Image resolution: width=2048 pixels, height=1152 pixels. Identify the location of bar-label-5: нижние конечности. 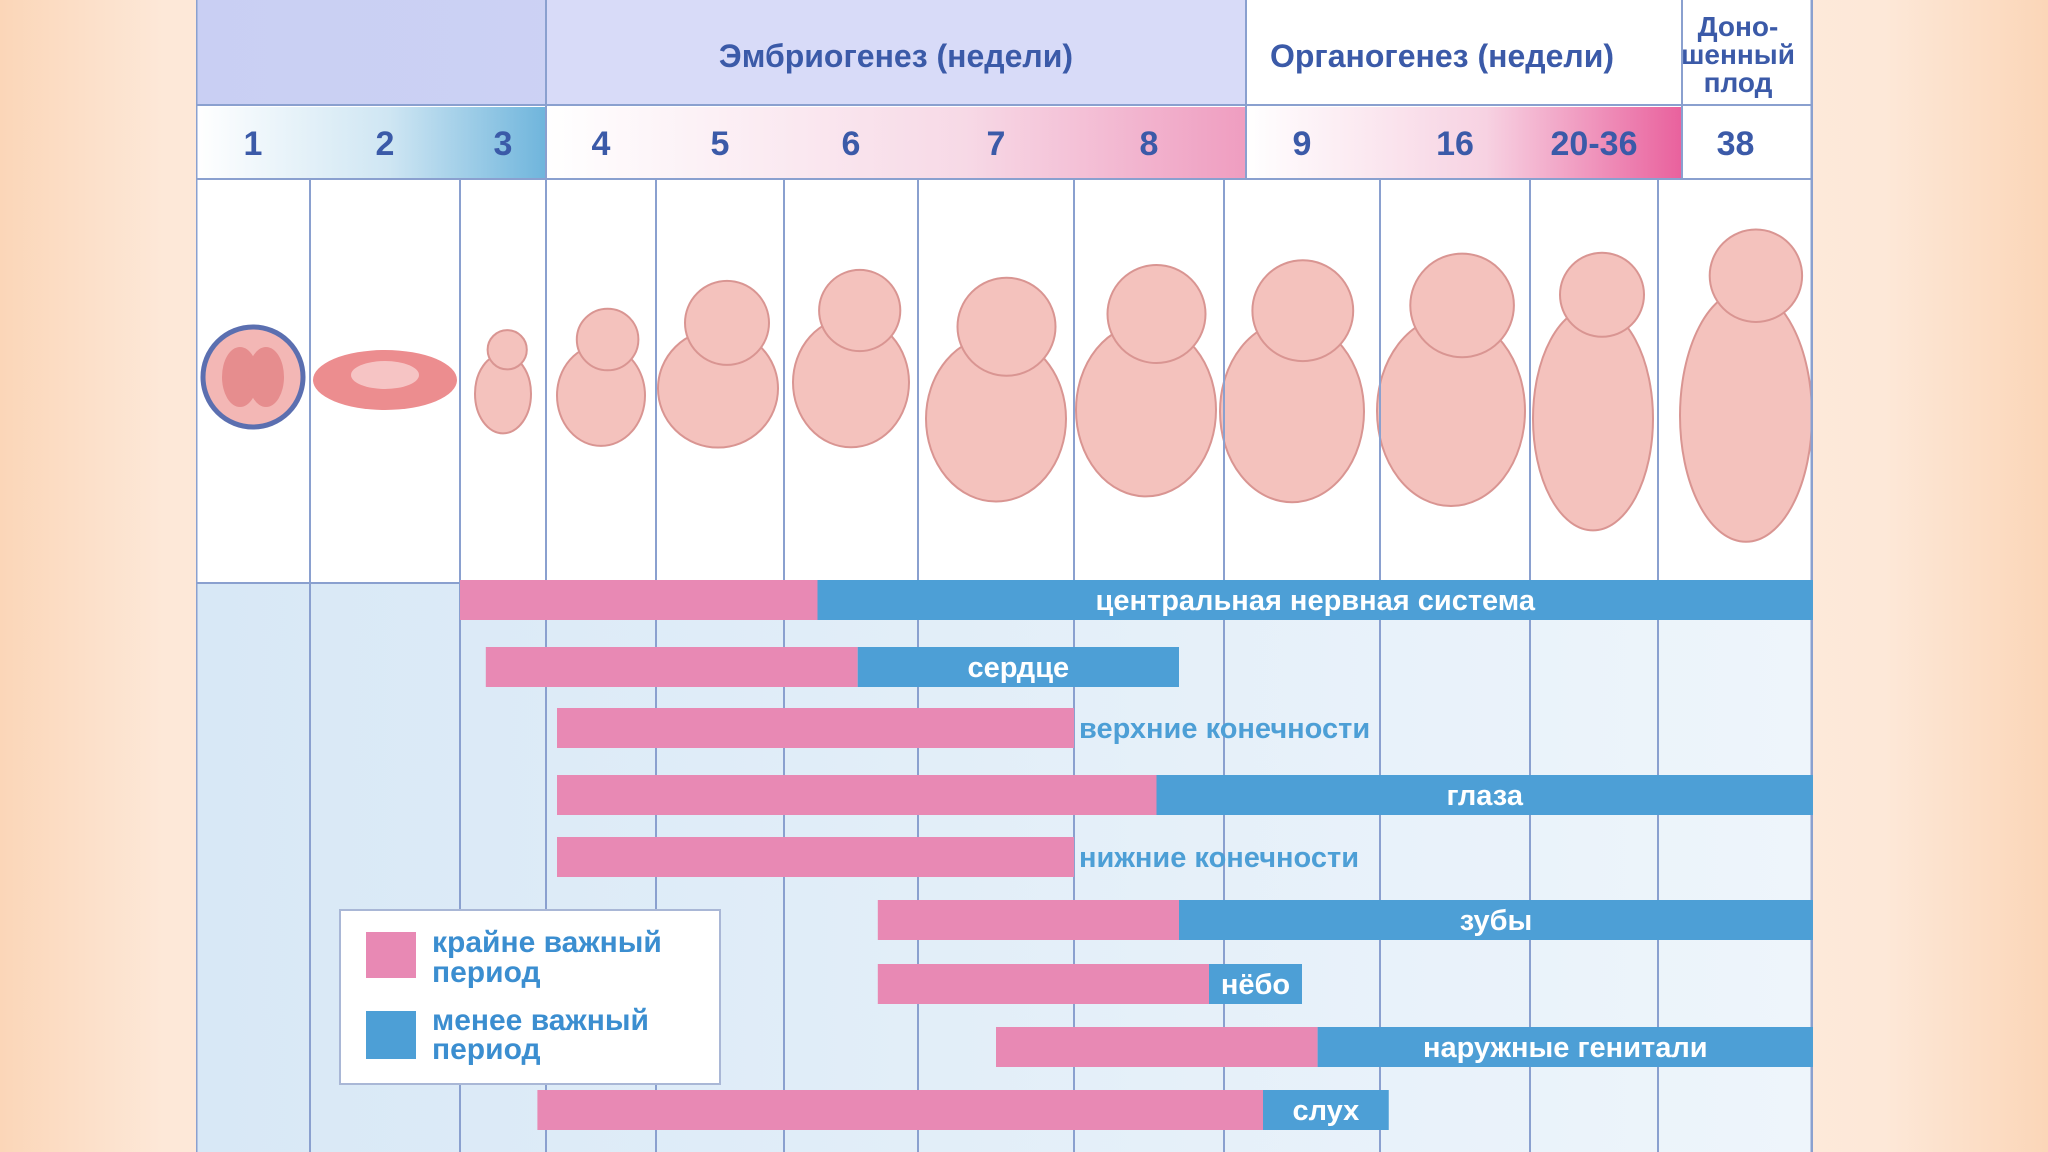
(1219, 858).